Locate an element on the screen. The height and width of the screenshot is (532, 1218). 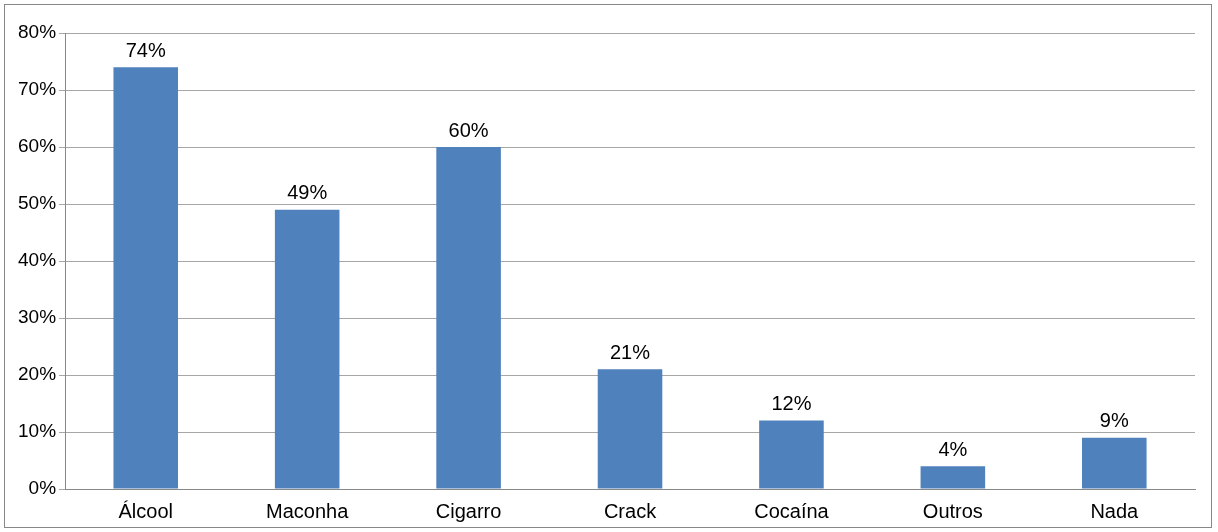
x-tick-label: Maconha is located at coordinates (308, 510).